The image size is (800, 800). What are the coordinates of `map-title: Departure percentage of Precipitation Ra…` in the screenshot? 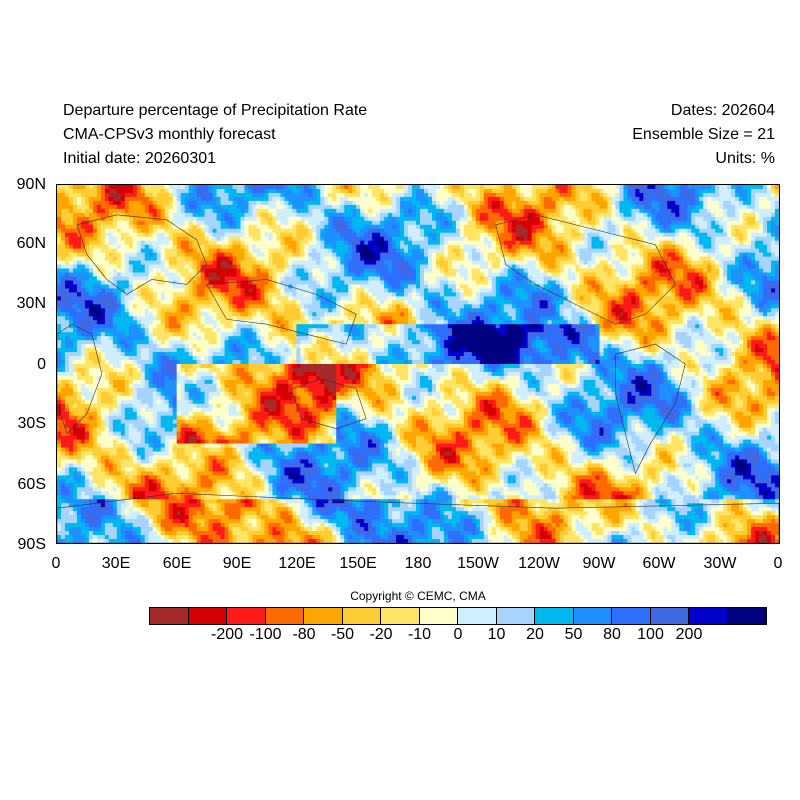 It's located at (215, 110).